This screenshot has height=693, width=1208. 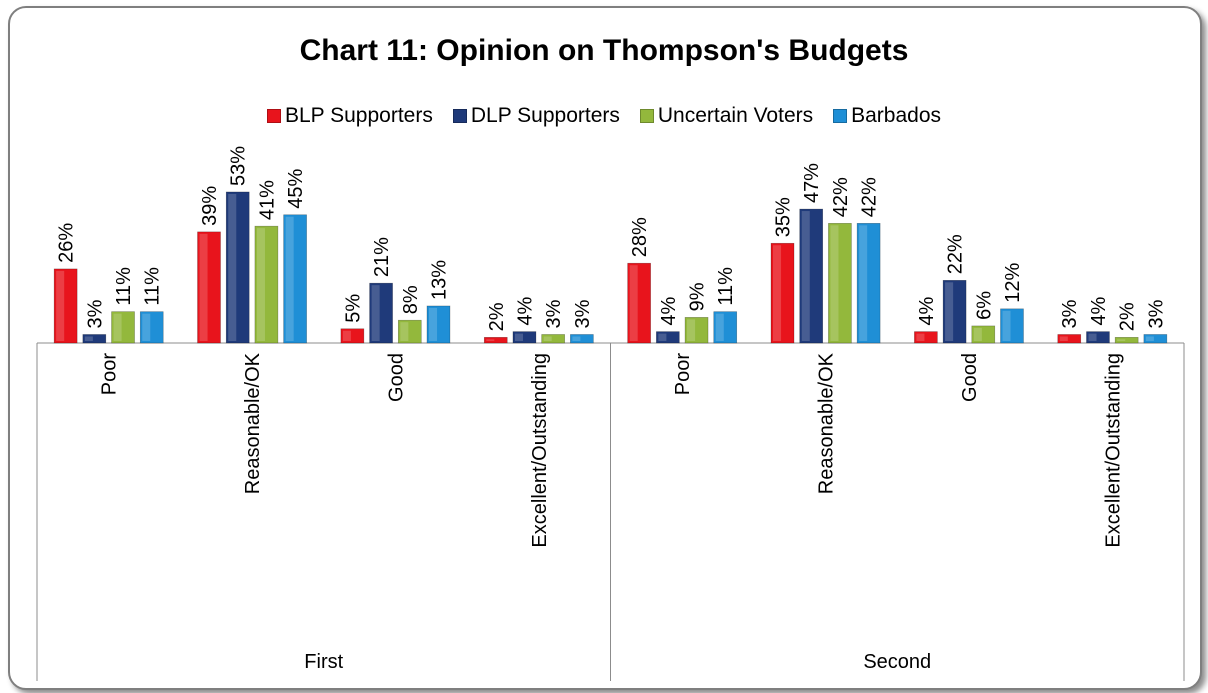 I want to click on data-label: 5%, so click(x=353, y=308).